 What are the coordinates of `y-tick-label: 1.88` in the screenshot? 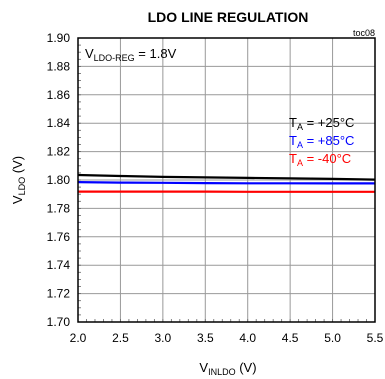 It's located at (59, 66).